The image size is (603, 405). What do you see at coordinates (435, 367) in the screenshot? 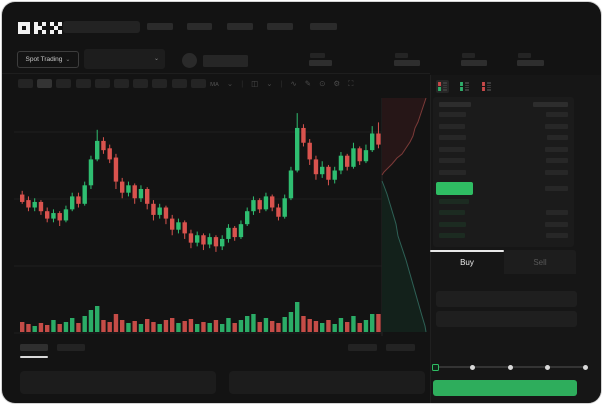
I see `slider-handle` at bounding box center [435, 367].